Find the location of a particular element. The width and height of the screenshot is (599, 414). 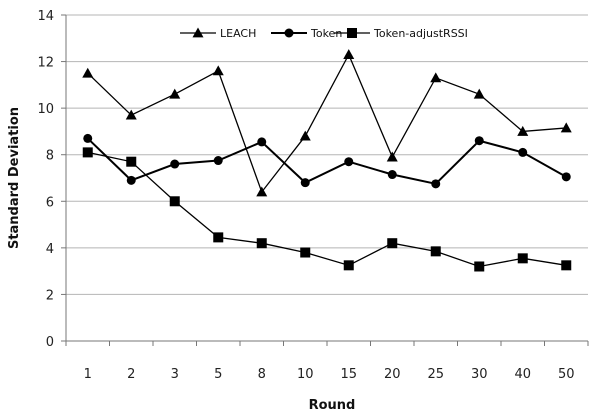

x-tick-label: 20 is located at coordinates (392, 374).